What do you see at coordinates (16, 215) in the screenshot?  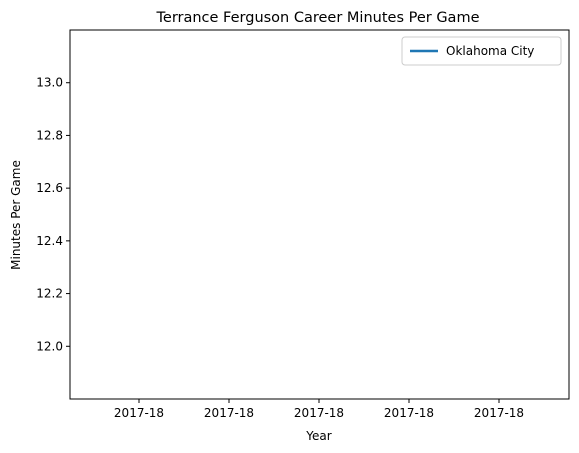 I see `y-axis-label: Minutes Per Game` at bounding box center [16, 215].